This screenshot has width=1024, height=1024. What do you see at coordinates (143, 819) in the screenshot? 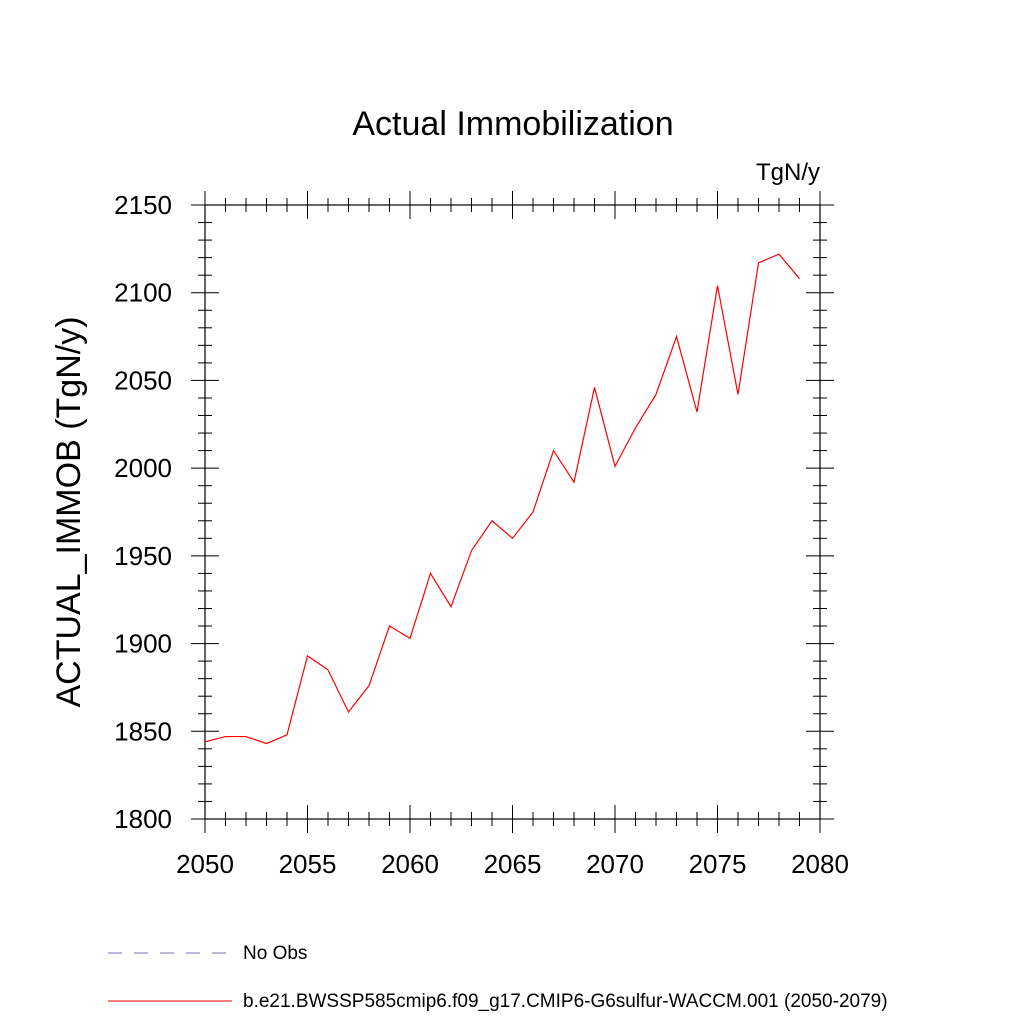
I see `y-tick-label: 1800` at bounding box center [143, 819].